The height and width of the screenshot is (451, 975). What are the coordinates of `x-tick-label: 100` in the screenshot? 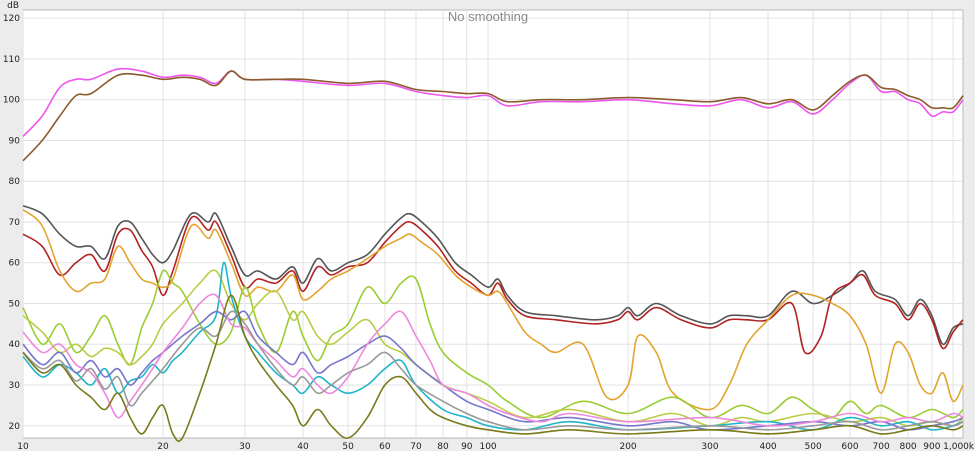 It's located at (487, 446).